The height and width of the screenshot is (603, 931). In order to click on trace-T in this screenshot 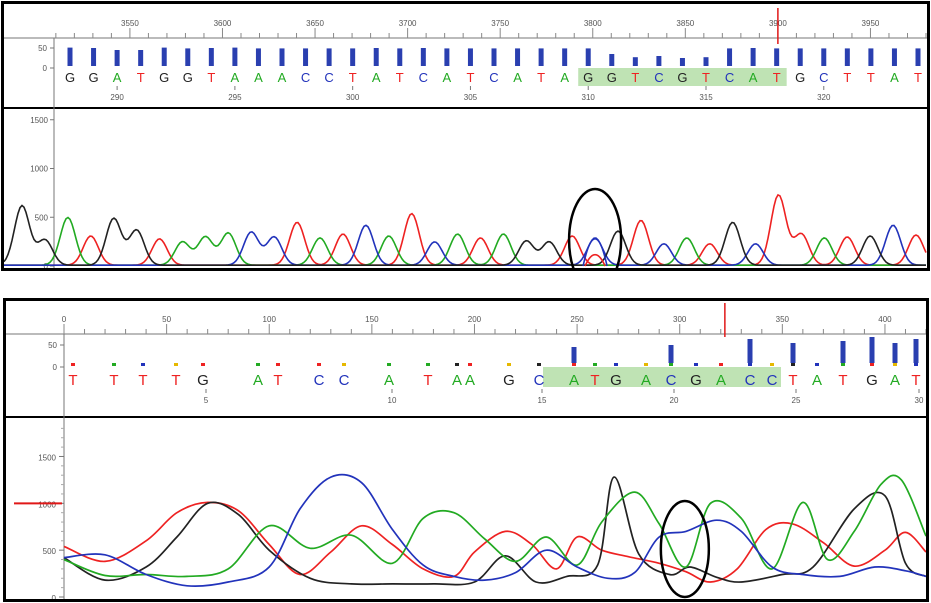, I will do `click(465, 230)`.